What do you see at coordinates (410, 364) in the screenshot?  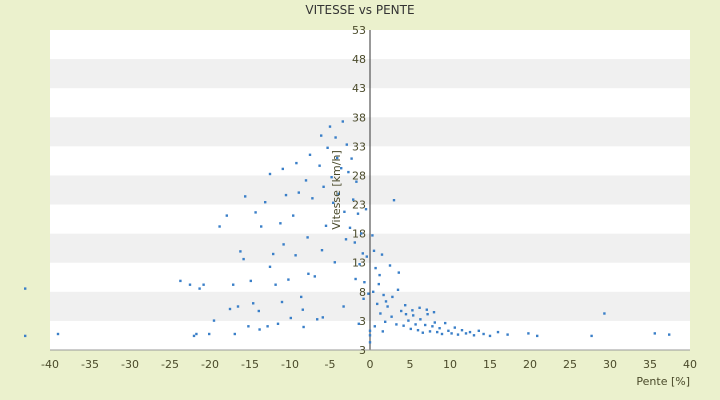 I see `x-tick-label: 5` at bounding box center [410, 364].